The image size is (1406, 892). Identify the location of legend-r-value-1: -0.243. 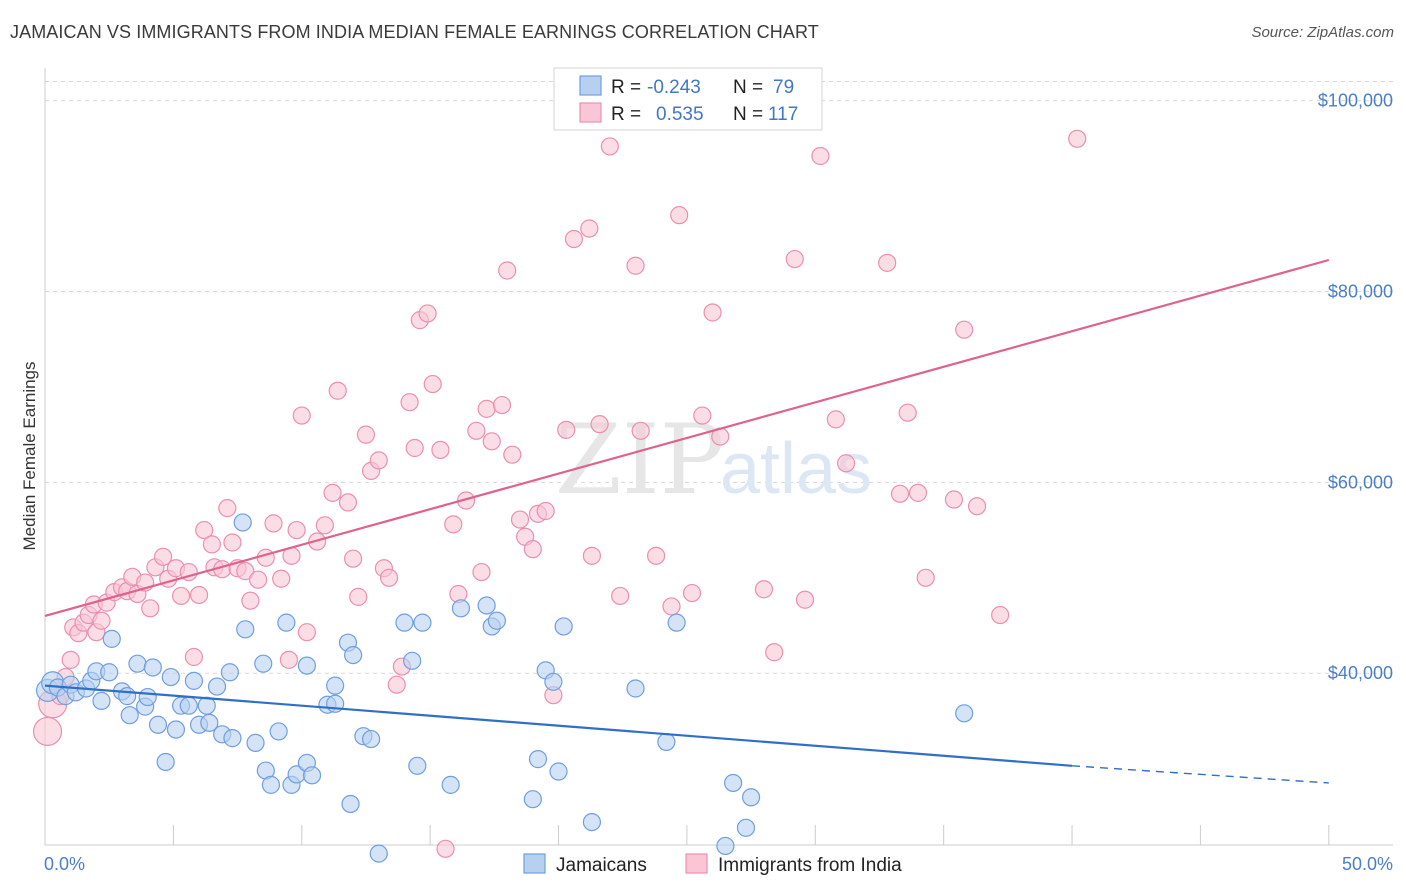
(674, 87).